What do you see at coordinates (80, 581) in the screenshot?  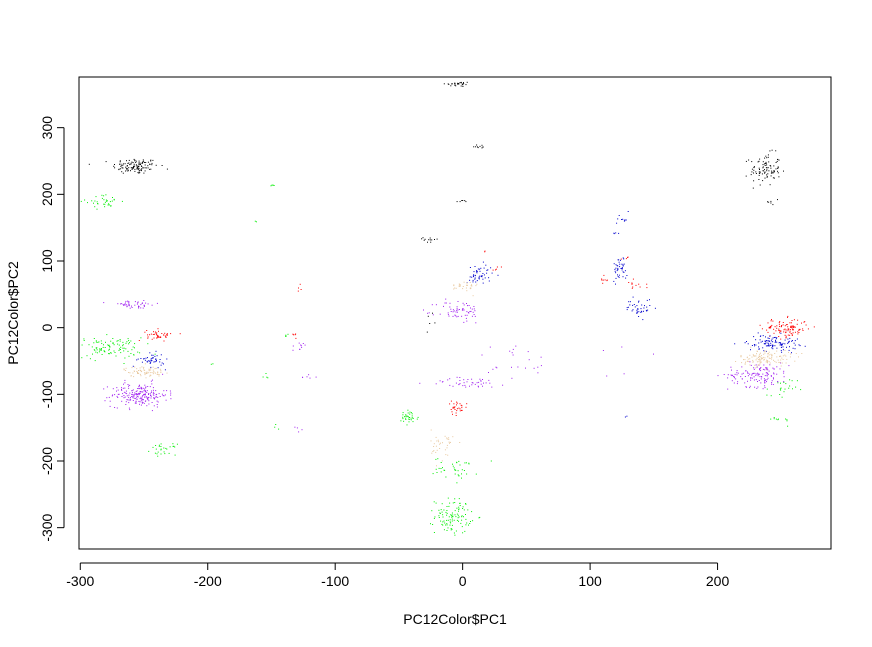 I see `x-tick-label: -300` at bounding box center [80, 581].